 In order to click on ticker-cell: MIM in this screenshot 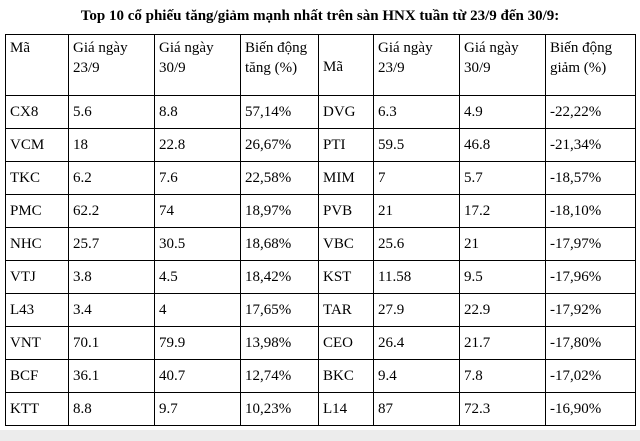, I will do `click(346, 178)`.